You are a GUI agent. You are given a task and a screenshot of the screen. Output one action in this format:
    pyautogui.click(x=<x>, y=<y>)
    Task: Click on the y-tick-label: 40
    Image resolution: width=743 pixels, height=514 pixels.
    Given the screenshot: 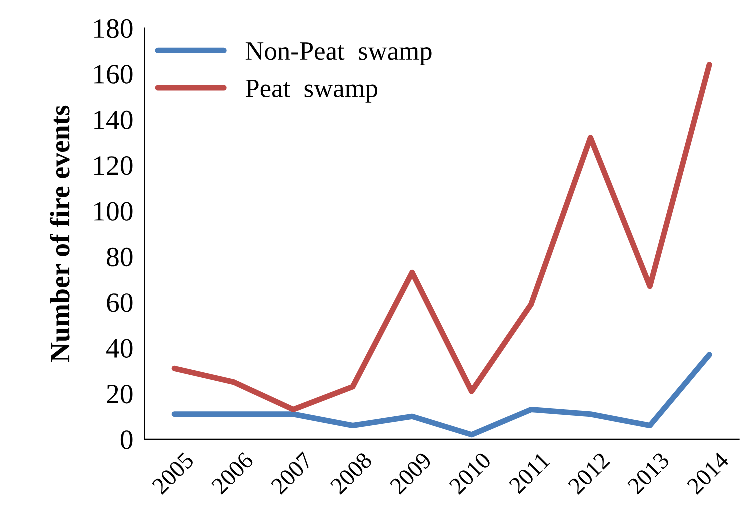 What is the action you would take?
    pyautogui.click(x=119, y=348)
    